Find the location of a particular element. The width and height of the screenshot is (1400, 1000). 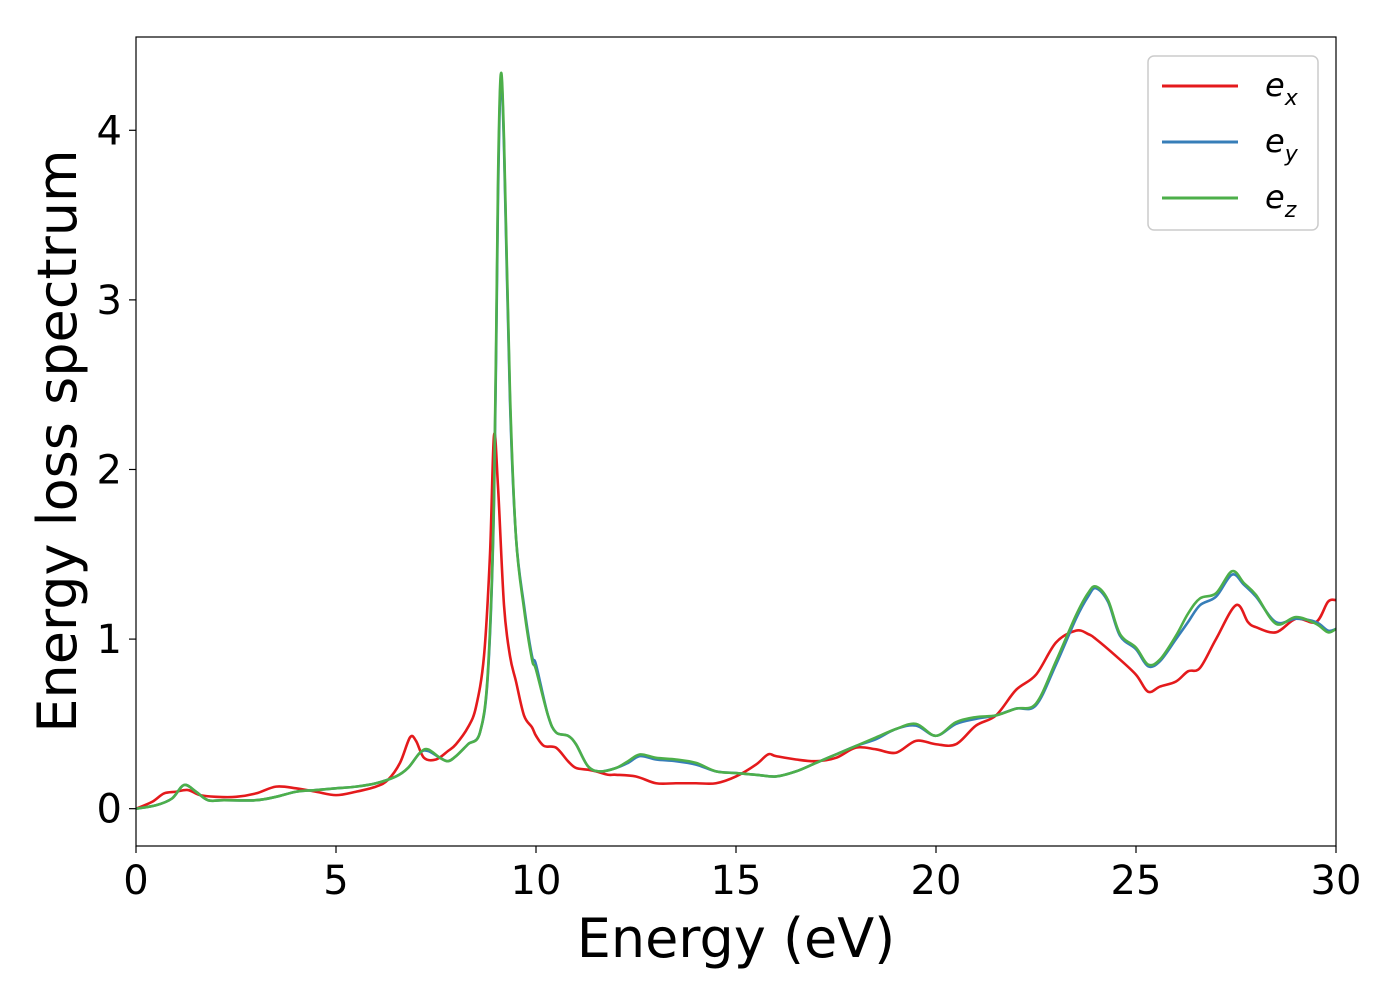

y-tick-label: 0 is located at coordinates (109, 810).